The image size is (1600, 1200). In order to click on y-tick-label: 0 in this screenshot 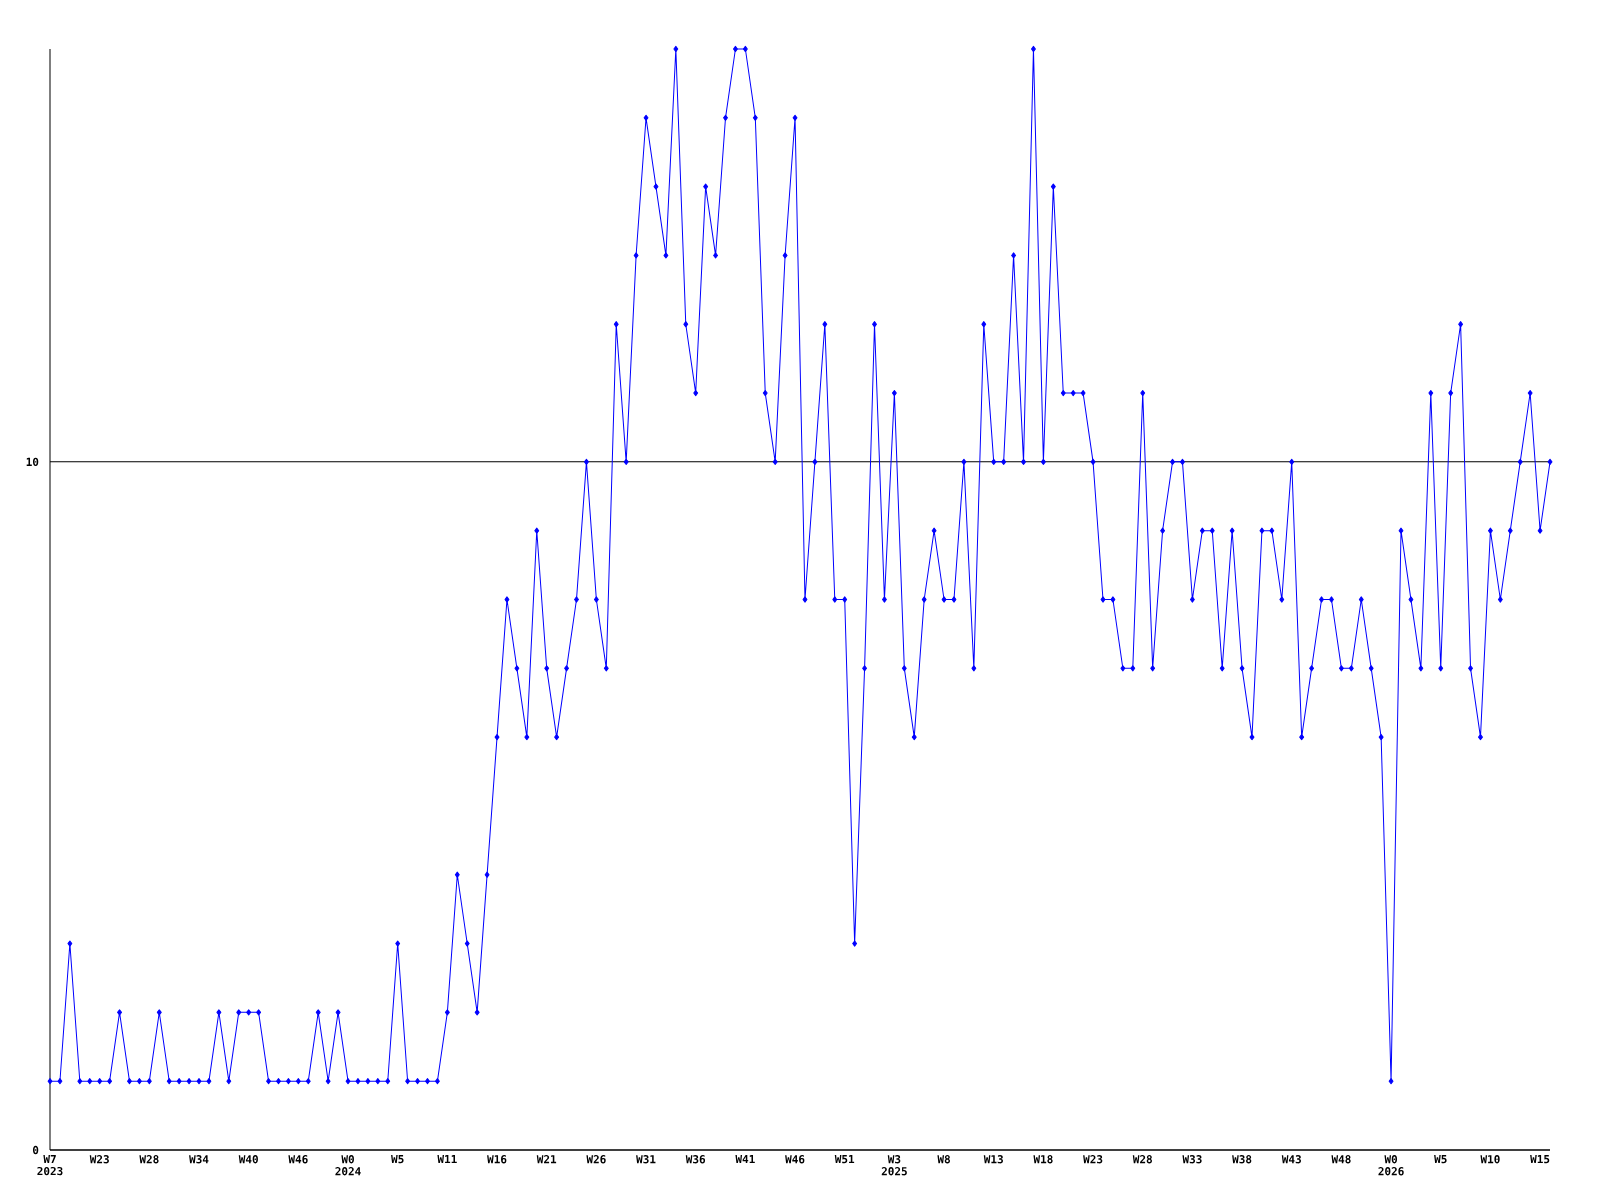, I will do `click(35, 1150)`.